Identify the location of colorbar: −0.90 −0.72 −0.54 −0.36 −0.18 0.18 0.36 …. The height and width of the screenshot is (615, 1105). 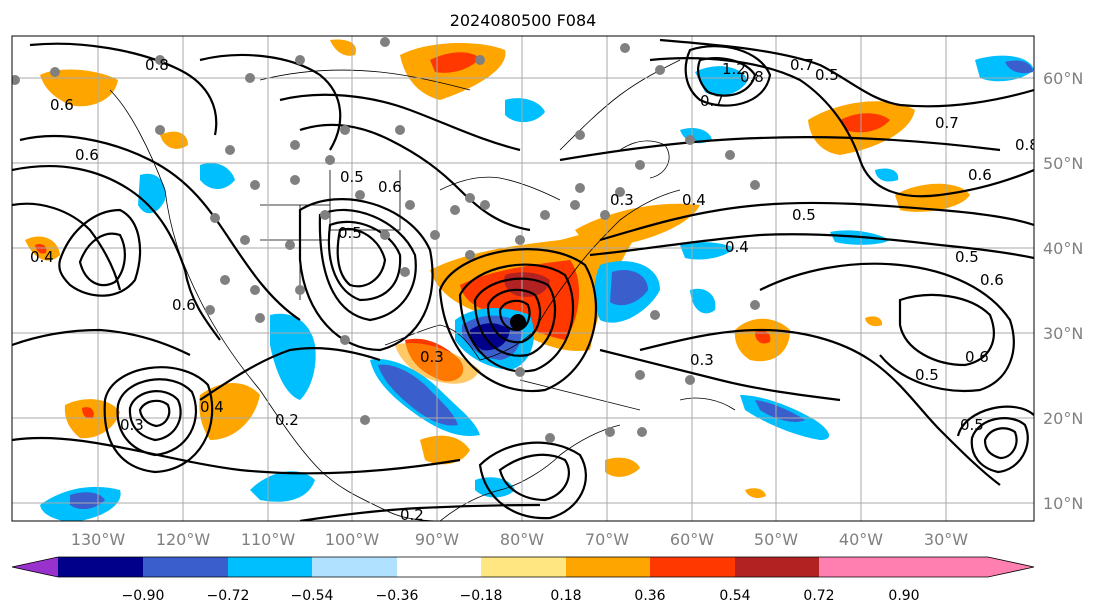
(523, 580).